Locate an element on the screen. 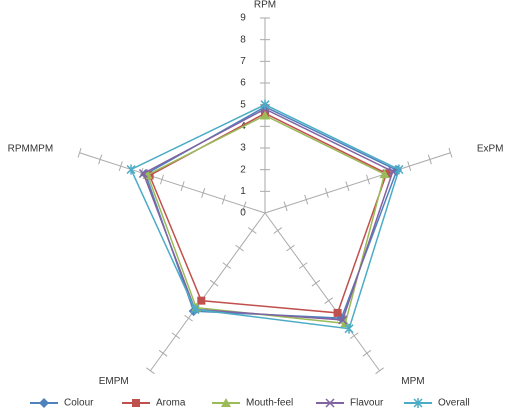 The height and width of the screenshot is (409, 511). r-tick-label: 6 is located at coordinates (243, 83).